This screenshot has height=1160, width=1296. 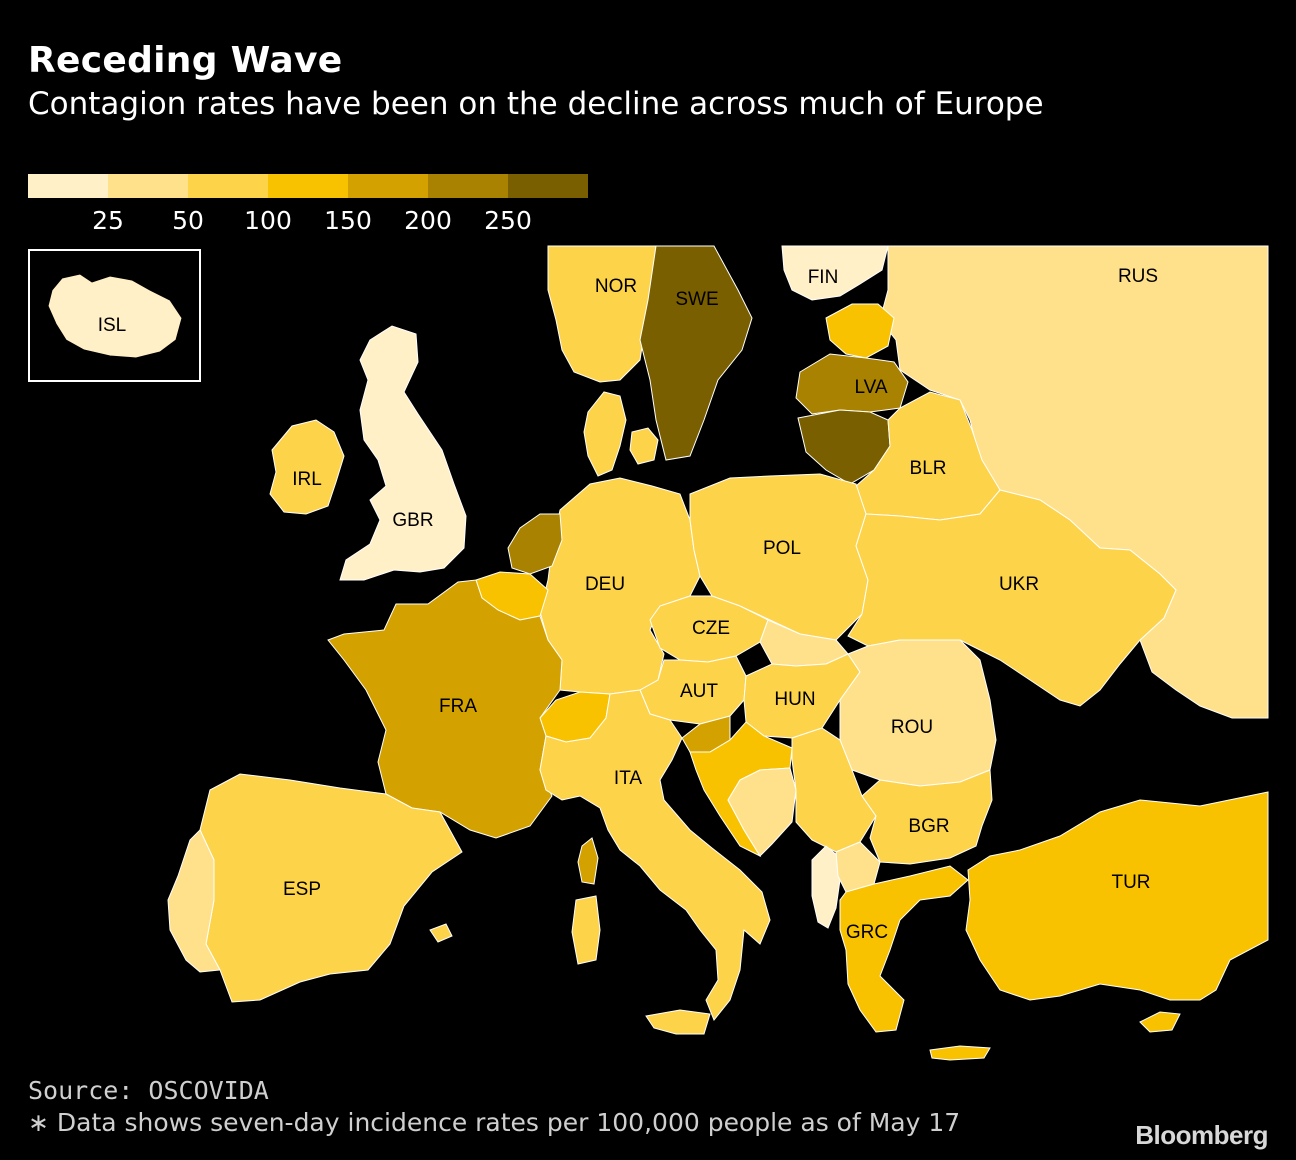 What do you see at coordinates (1012, 598) in the screenshot?
I see `country-ukr` at bounding box center [1012, 598].